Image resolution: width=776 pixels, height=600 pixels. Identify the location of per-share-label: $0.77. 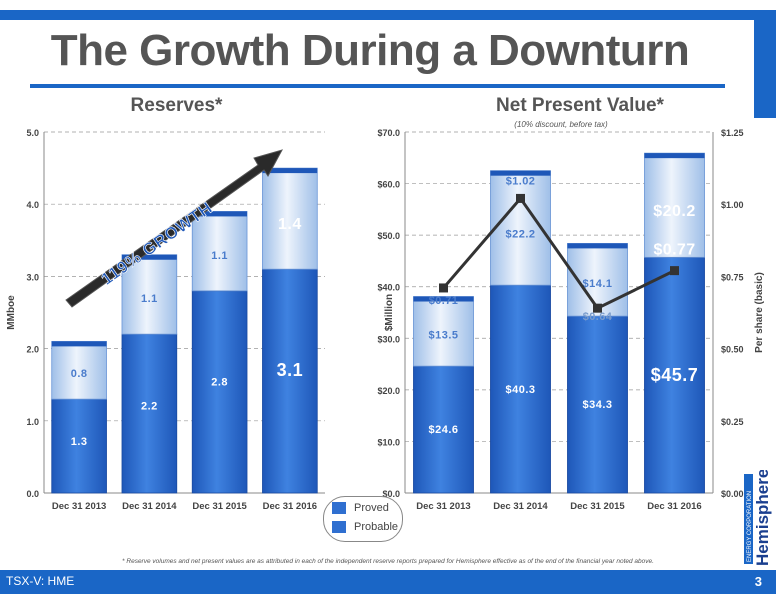
(674, 250).